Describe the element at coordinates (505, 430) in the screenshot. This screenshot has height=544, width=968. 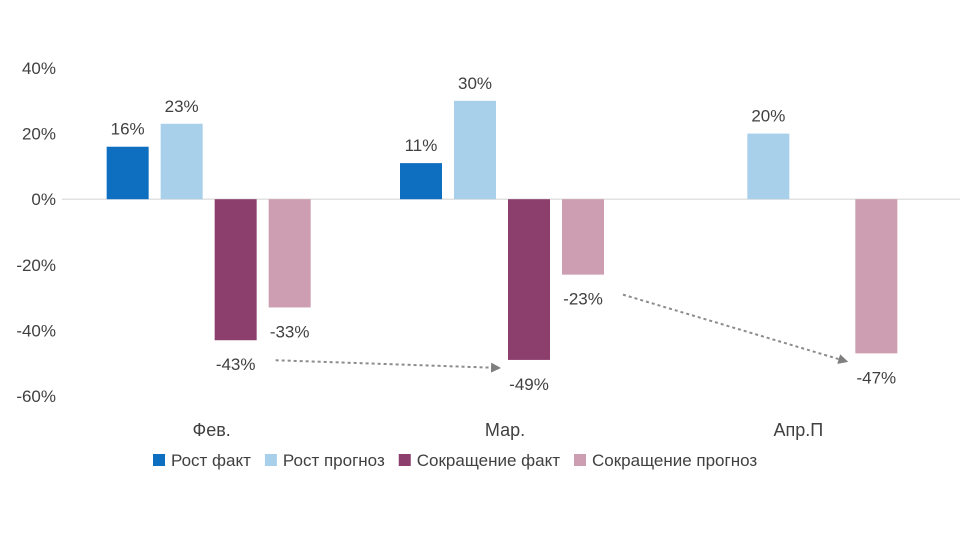
I see `category-label: Мар.` at that location.